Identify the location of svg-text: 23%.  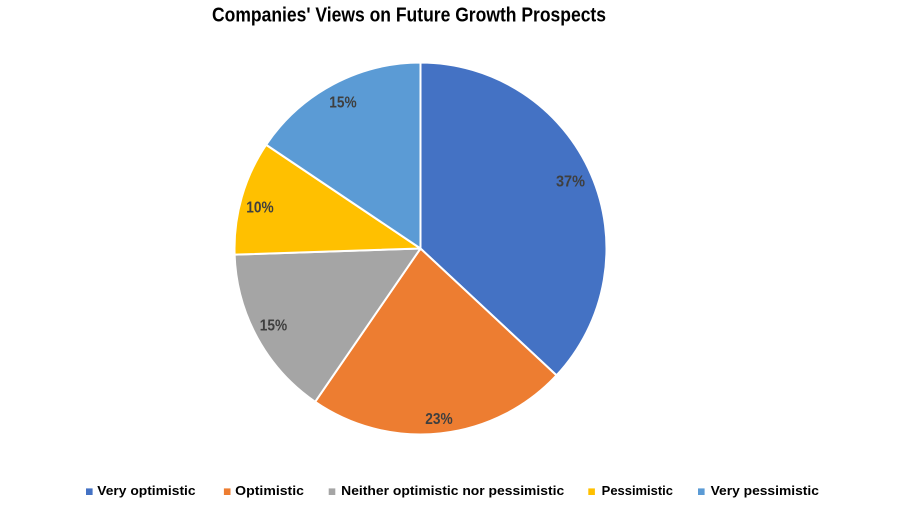
(439, 419).